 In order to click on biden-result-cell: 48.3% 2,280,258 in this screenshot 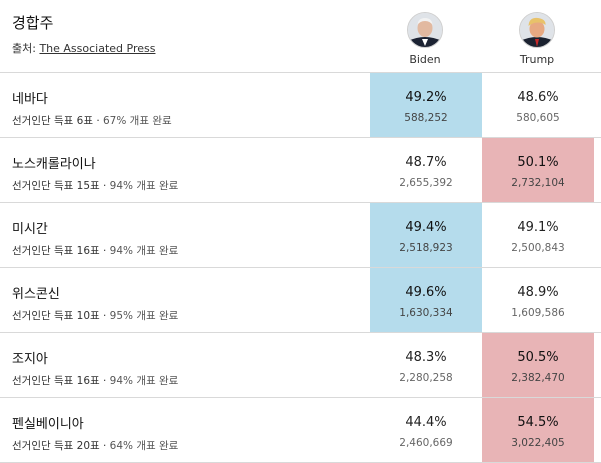, I will do `click(426, 365)`.